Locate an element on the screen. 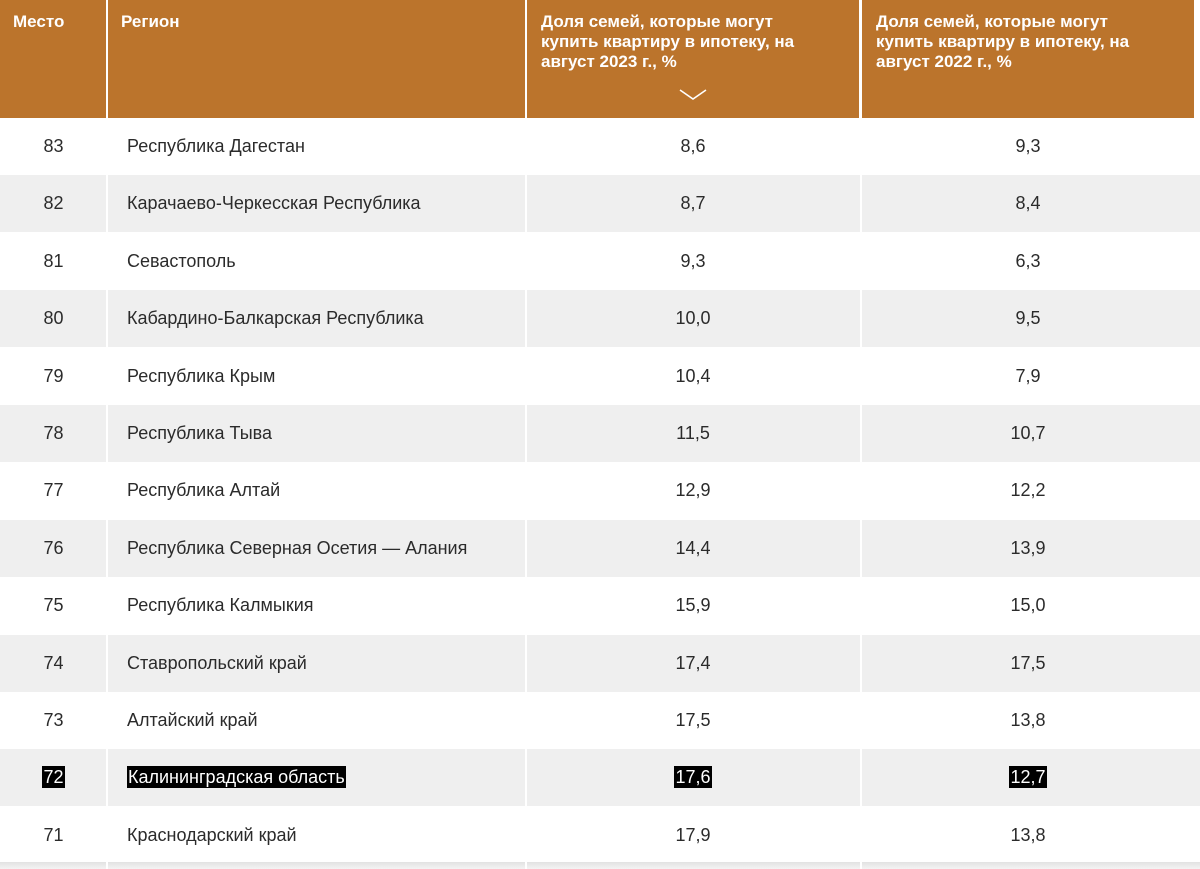  cell-share-2023: 9,3 is located at coordinates (693, 261).